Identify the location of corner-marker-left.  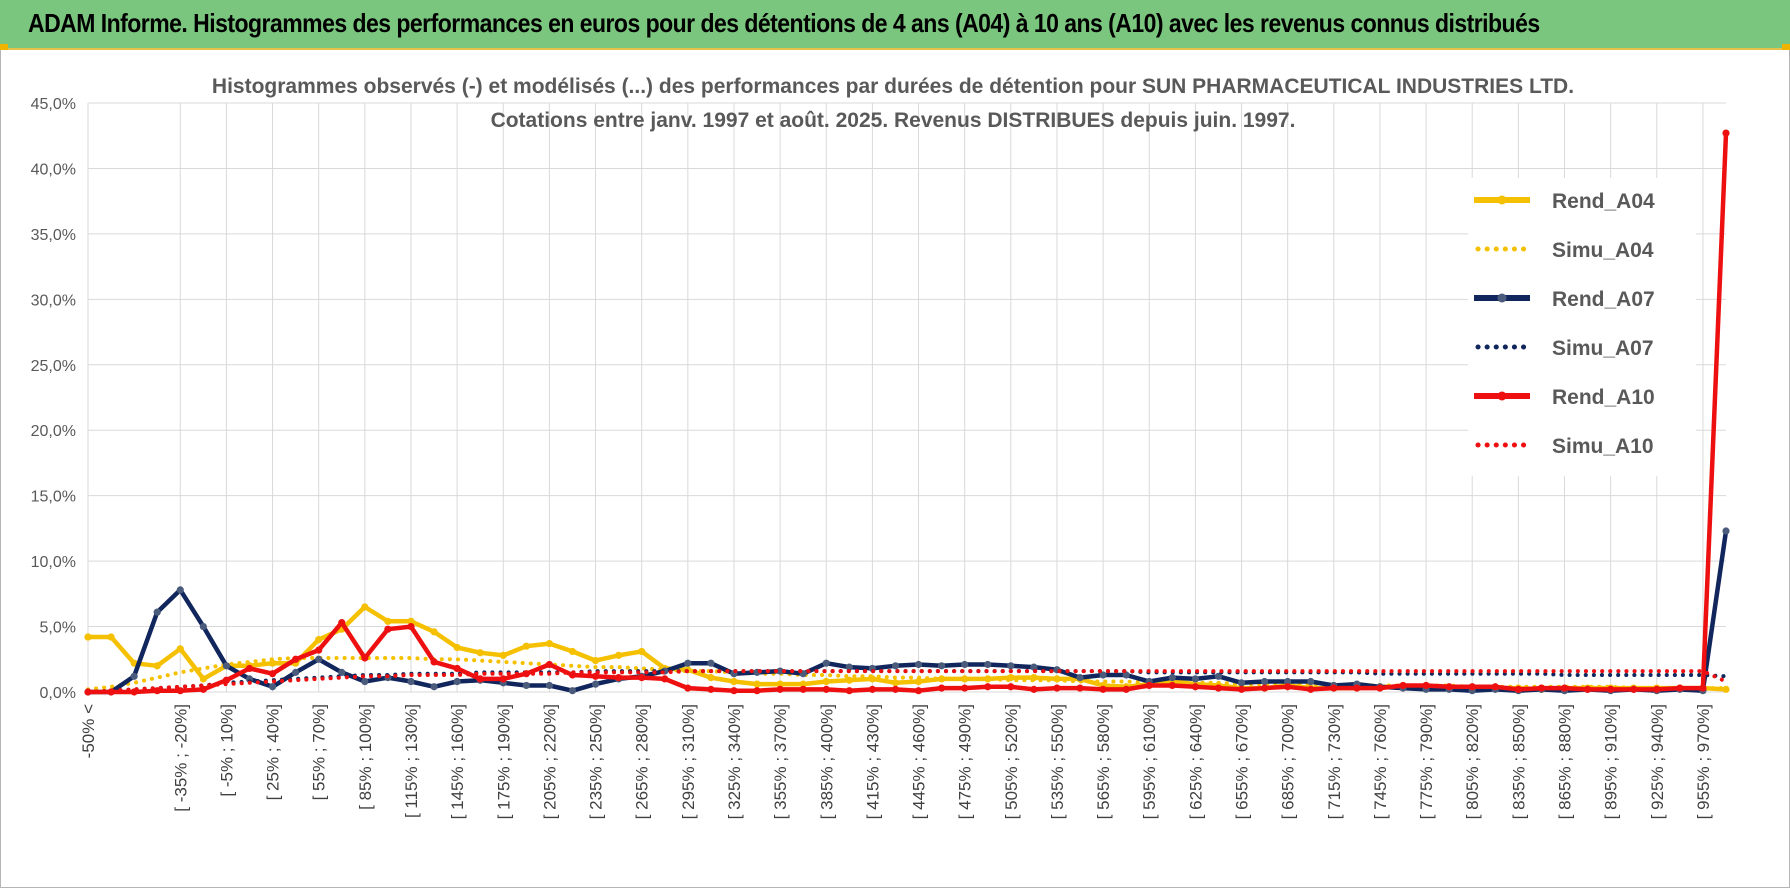
(4, 47).